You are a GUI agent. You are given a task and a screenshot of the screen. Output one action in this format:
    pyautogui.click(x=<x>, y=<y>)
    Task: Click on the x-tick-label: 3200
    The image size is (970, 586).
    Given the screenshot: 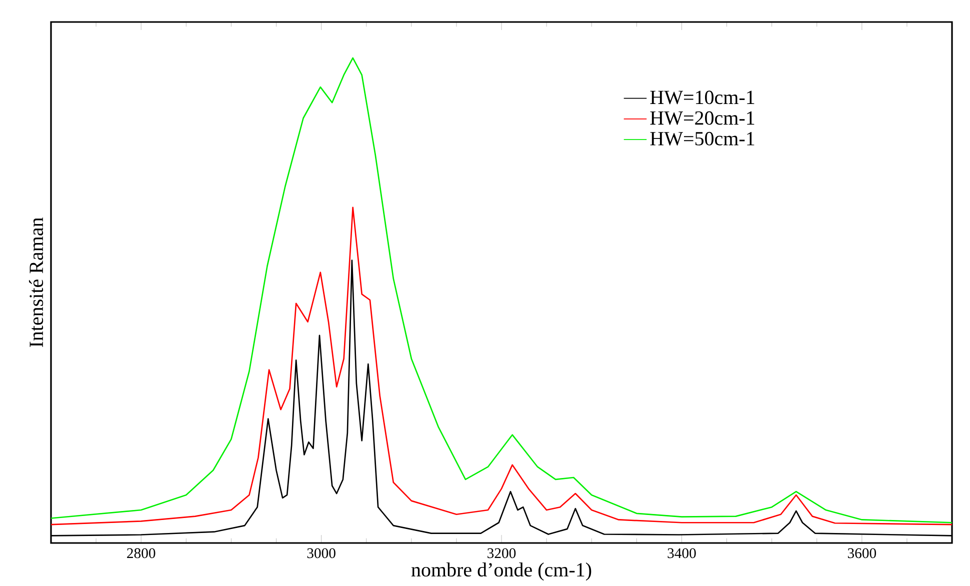 What is the action you would take?
    pyautogui.click(x=502, y=553)
    